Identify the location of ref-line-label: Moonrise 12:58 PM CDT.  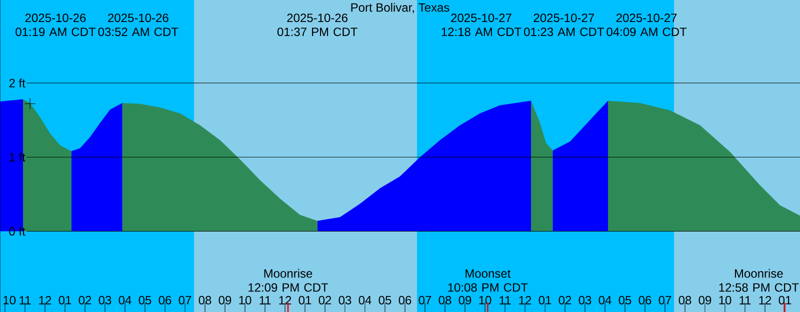
(759, 280).